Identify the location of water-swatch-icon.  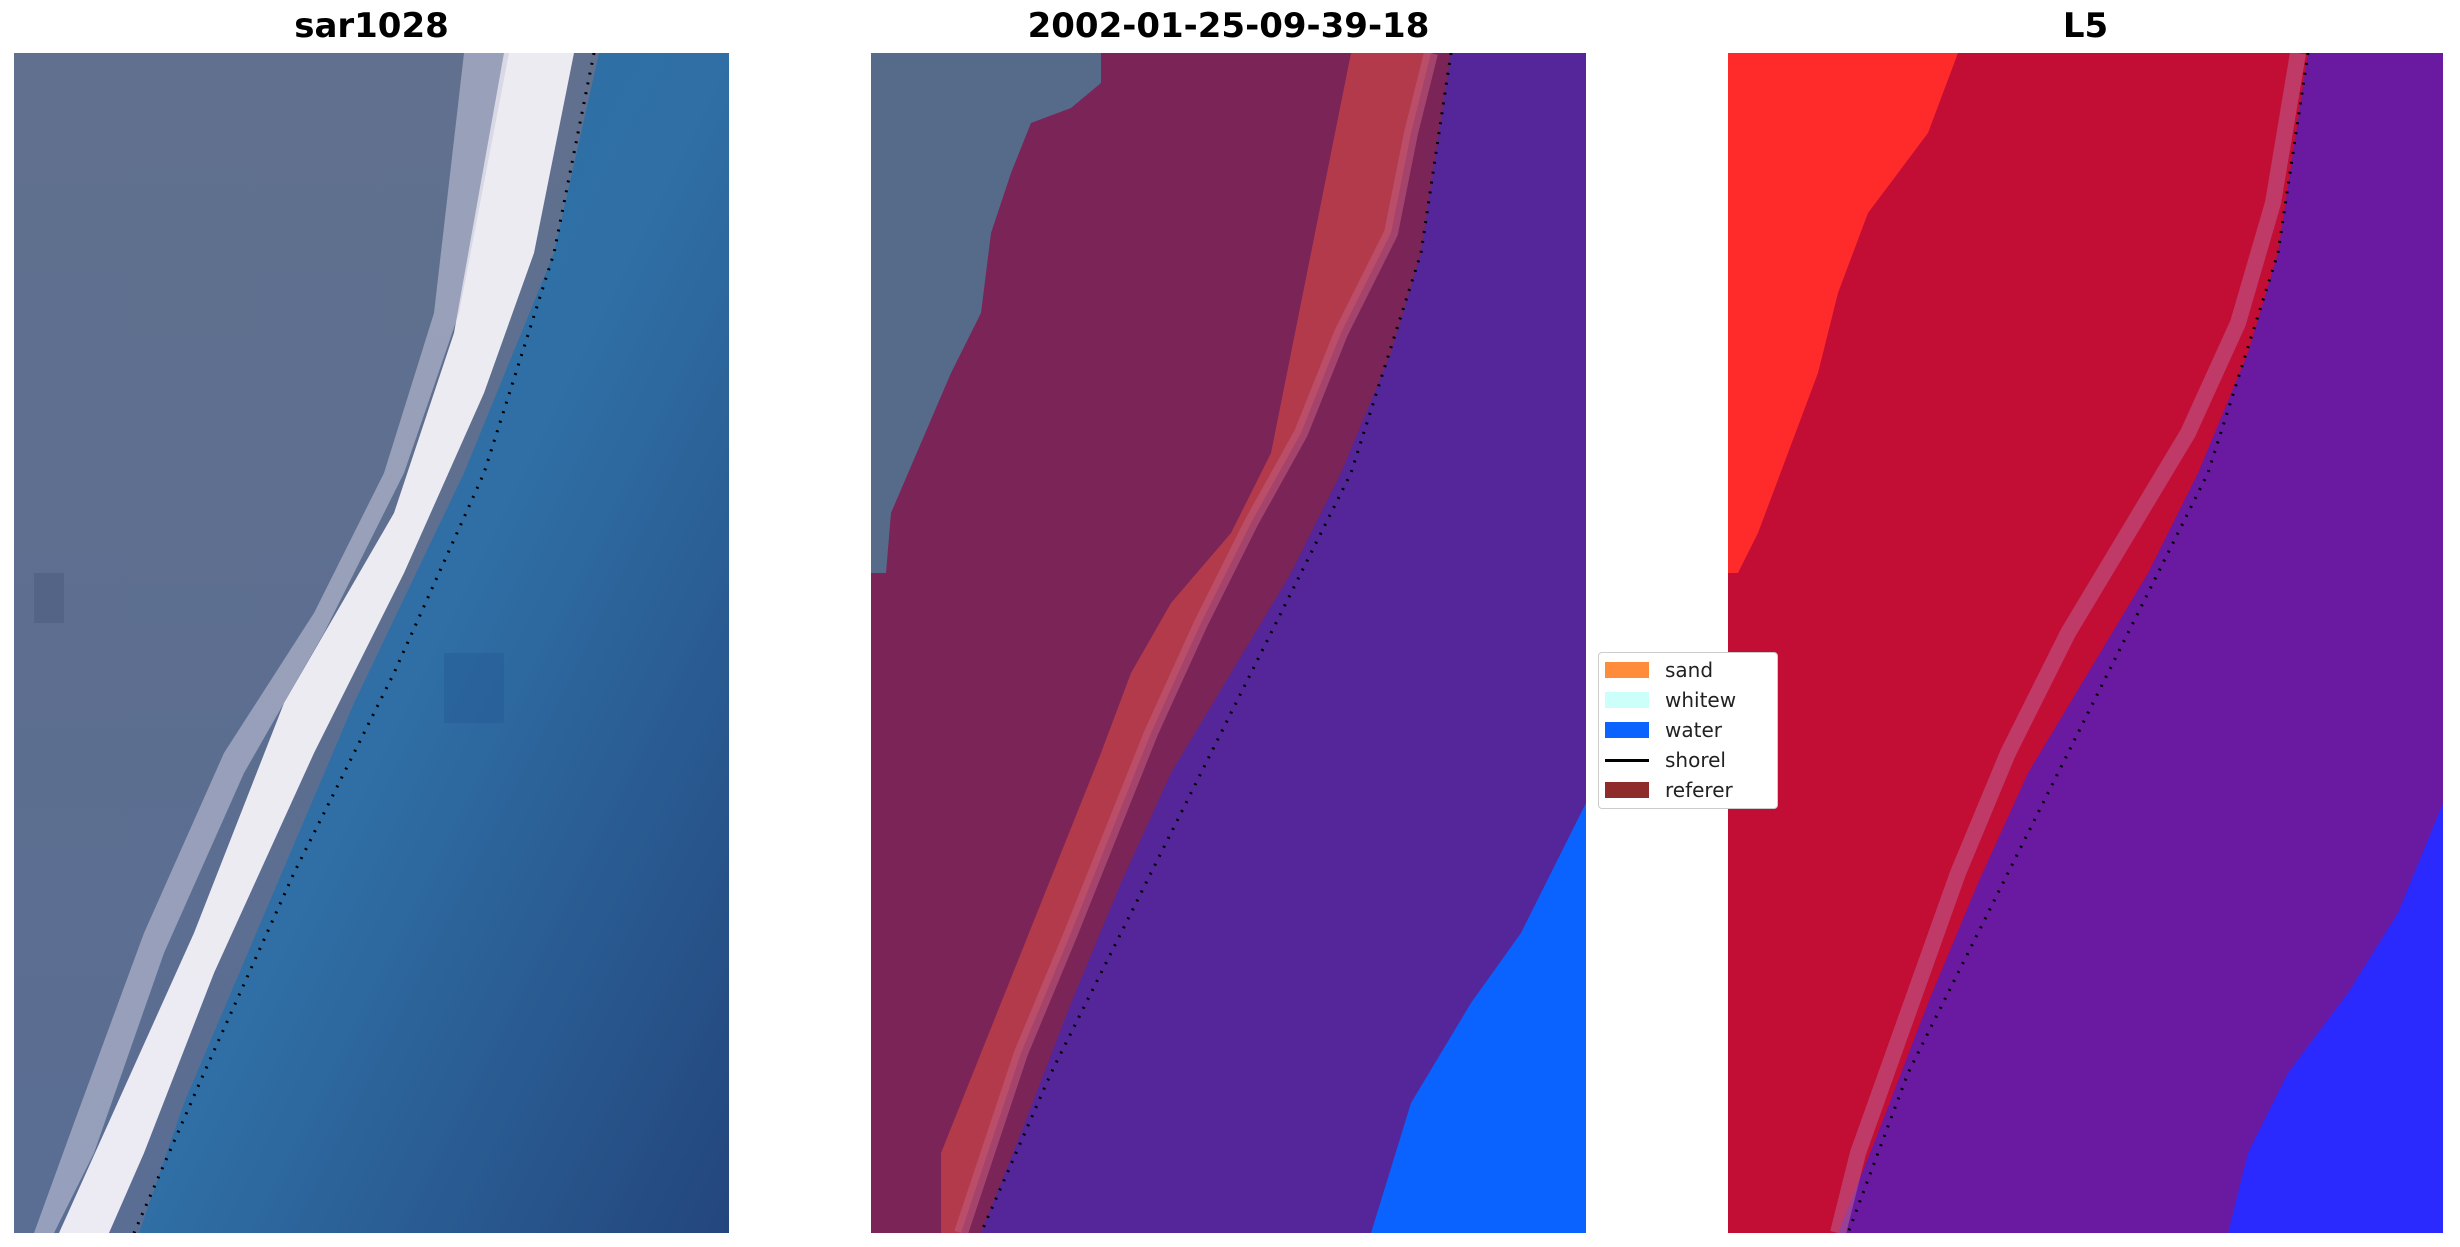
(1627, 730).